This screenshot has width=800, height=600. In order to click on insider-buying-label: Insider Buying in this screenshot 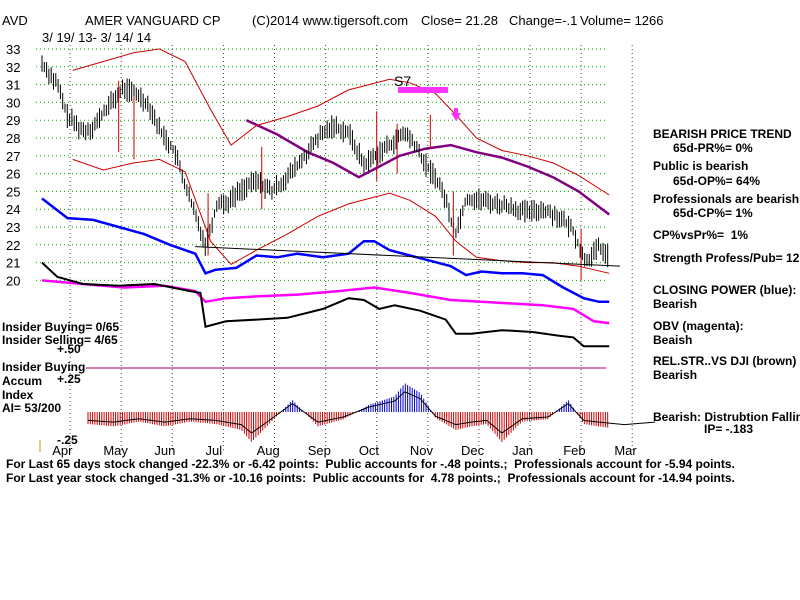, I will do `click(43, 367)`.